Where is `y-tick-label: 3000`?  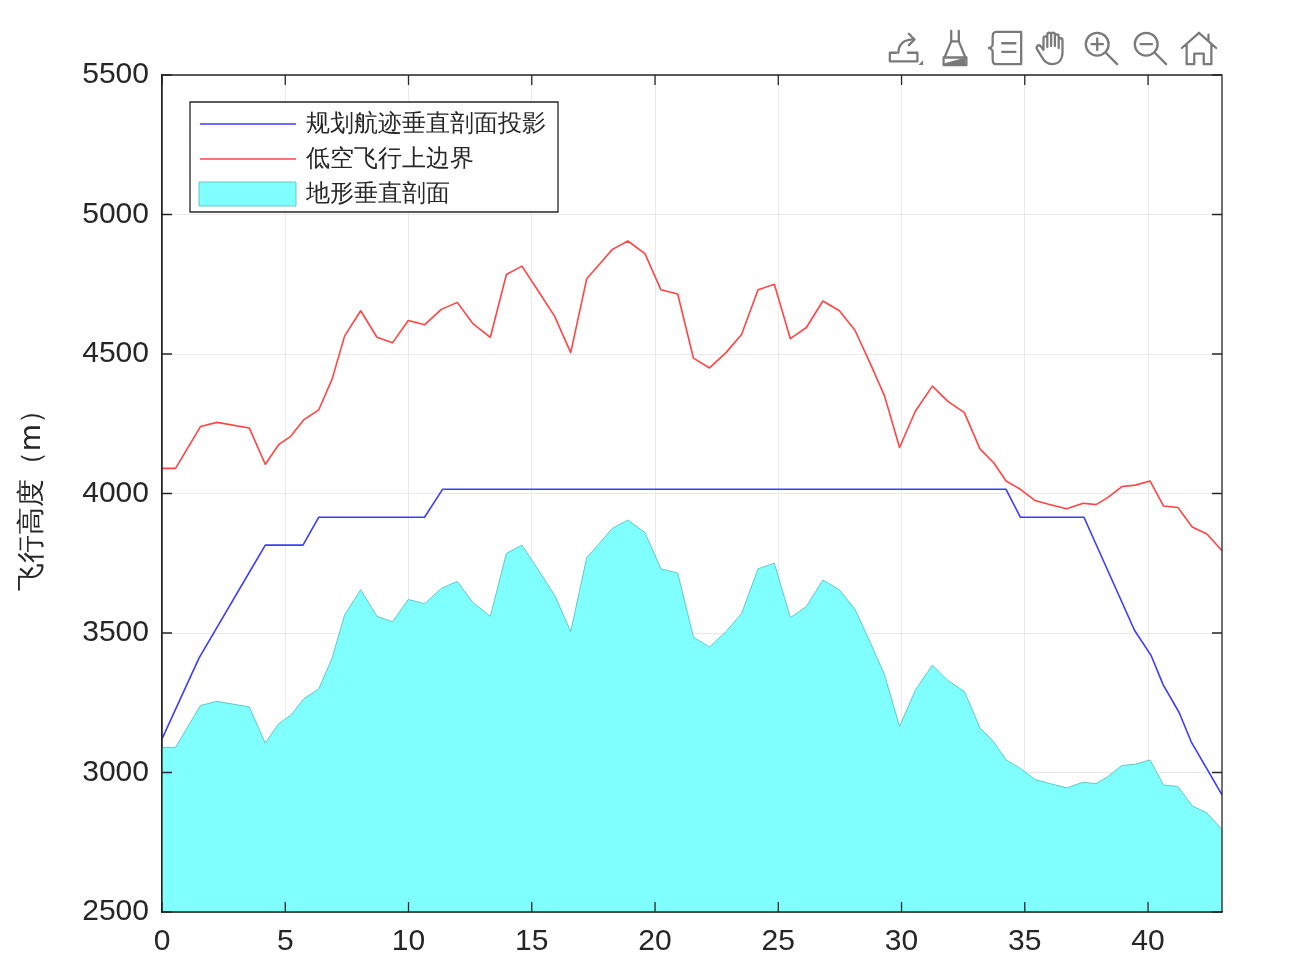
y-tick-label: 3000 is located at coordinates (115, 770).